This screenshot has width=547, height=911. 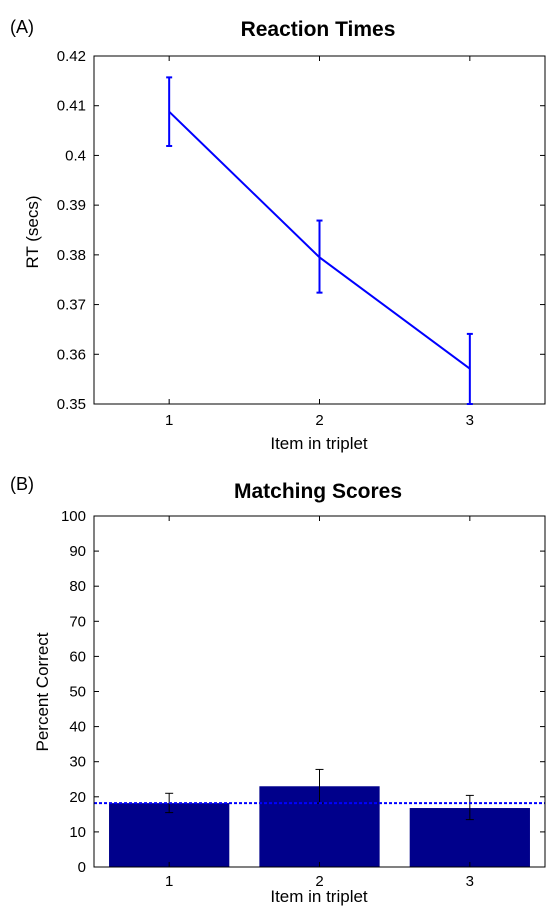 What do you see at coordinates (77, 692) in the screenshot?
I see `panel-b-y-tick-label: 50` at bounding box center [77, 692].